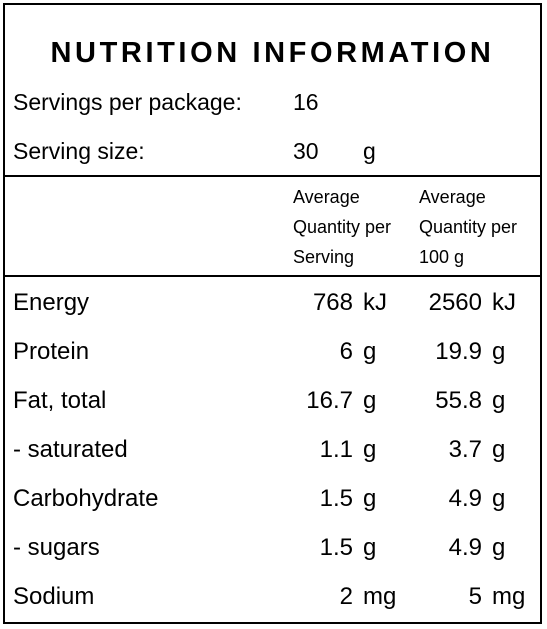 The height and width of the screenshot is (629, 547). I want to click on table-row: Energy 768 kJ 2560 kJ, so click(272, 302).